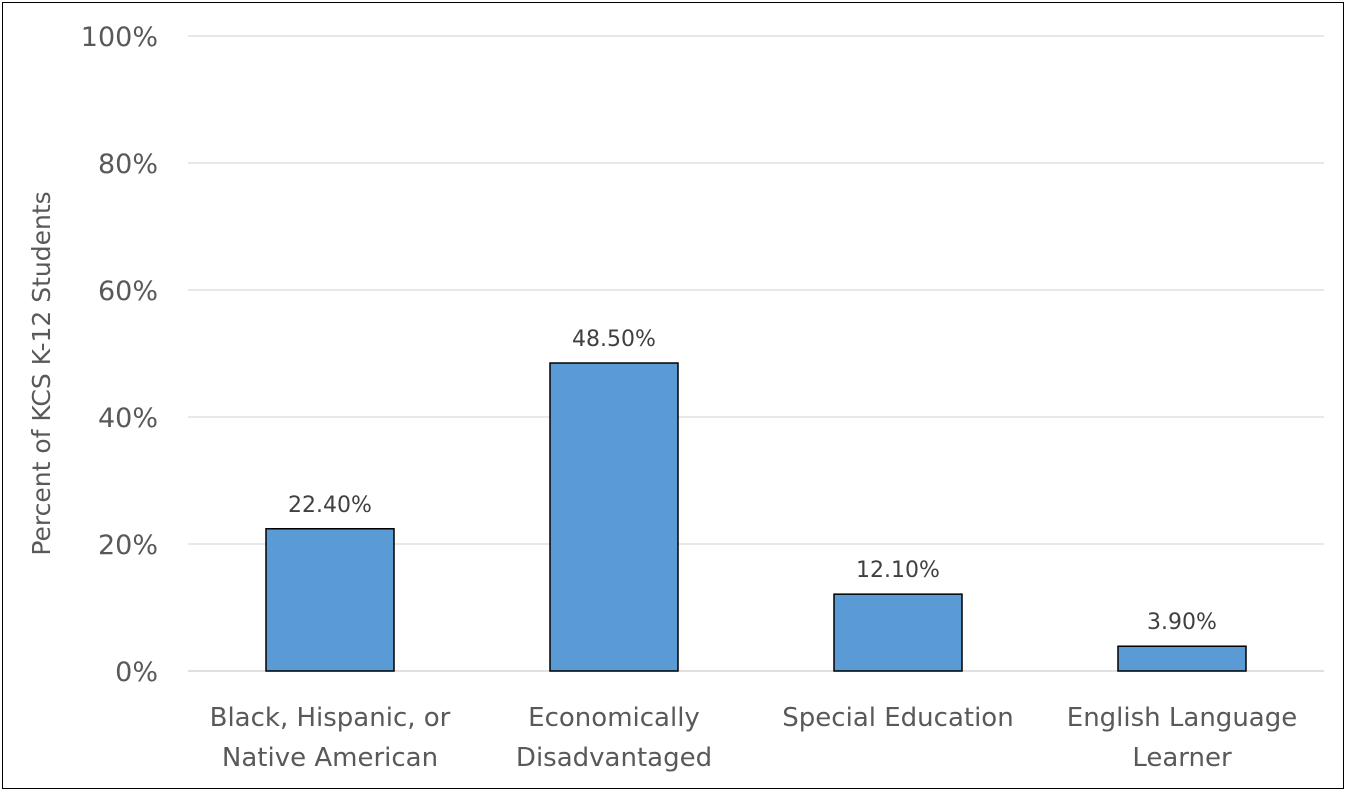 The width and height of the screenshot is (1348, 793). Describe the element at coordinates (614, 718) in the screenshot. I see `x-category-label: Economically` at that location.